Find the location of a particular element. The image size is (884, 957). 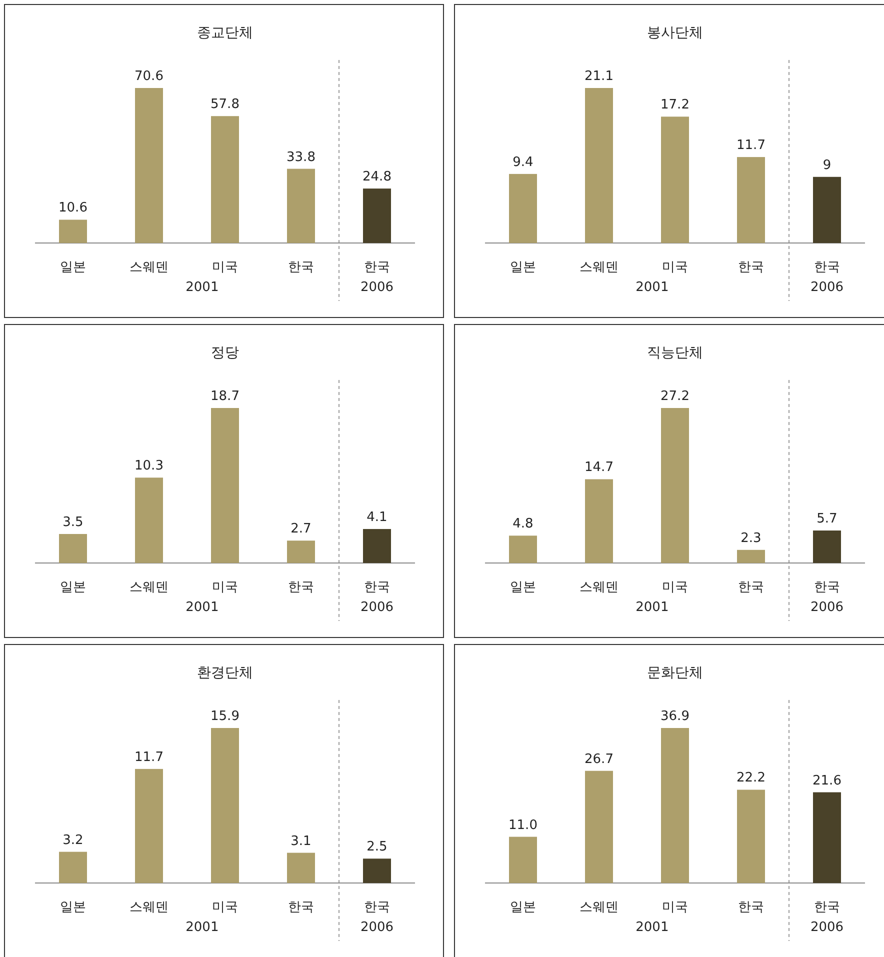

data-label: 14.7 is located at coordinates (599, 468).